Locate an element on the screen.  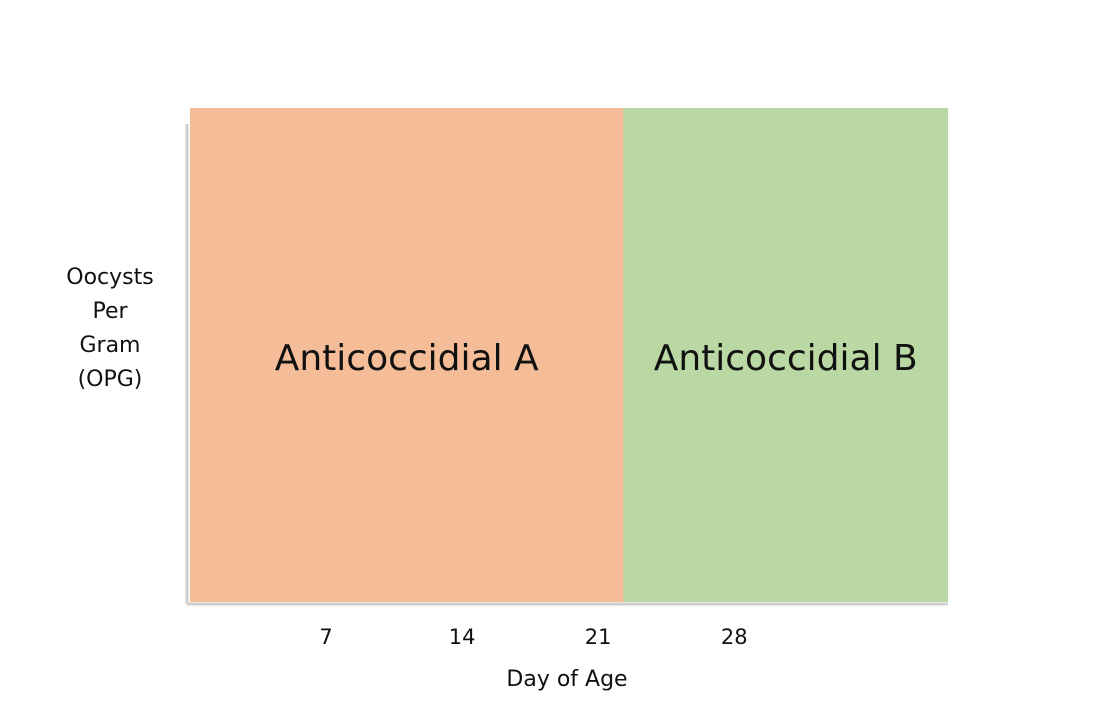
x-tick-labels: 7 14 21 28 is located at coordinates (533, 637).